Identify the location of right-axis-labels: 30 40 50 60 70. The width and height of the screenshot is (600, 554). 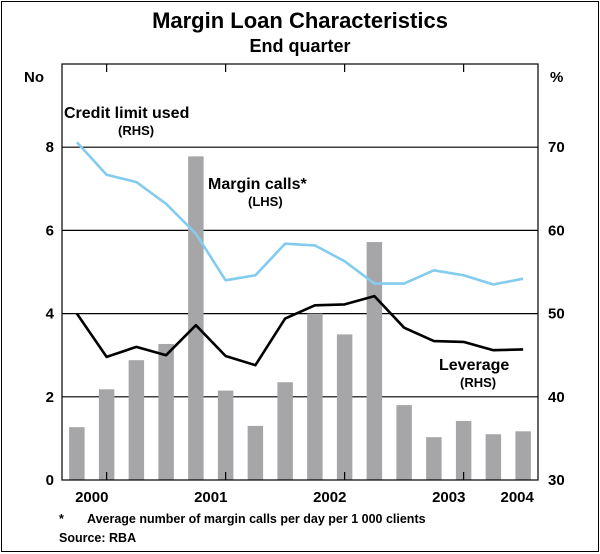
(556, 314).